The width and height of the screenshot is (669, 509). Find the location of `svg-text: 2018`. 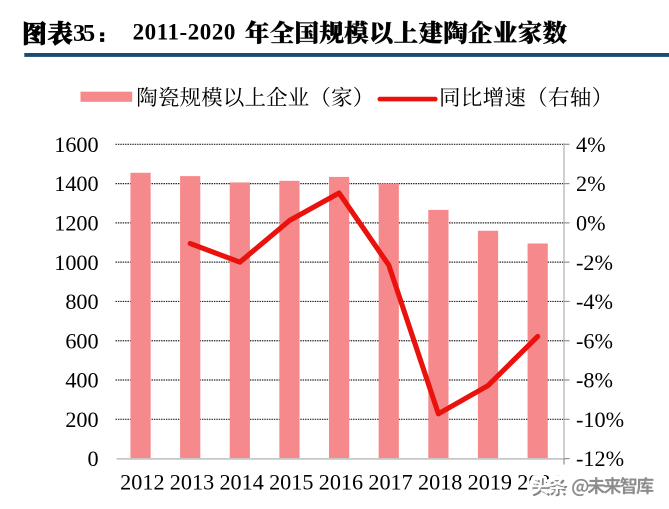

svg-text: 2018 is located at coordinates (440, 482).